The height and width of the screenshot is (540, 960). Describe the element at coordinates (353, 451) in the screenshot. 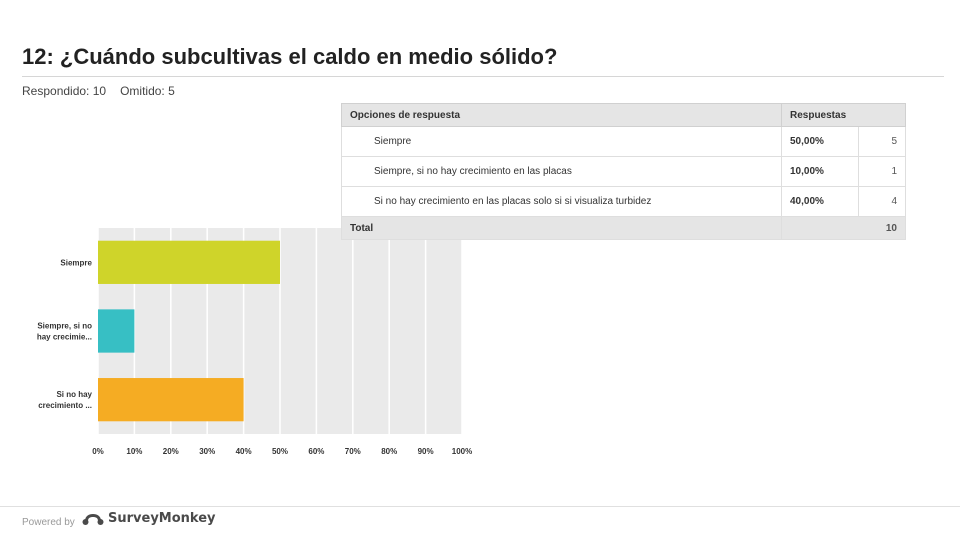

I see `x-tick-label: 70%` at that location.